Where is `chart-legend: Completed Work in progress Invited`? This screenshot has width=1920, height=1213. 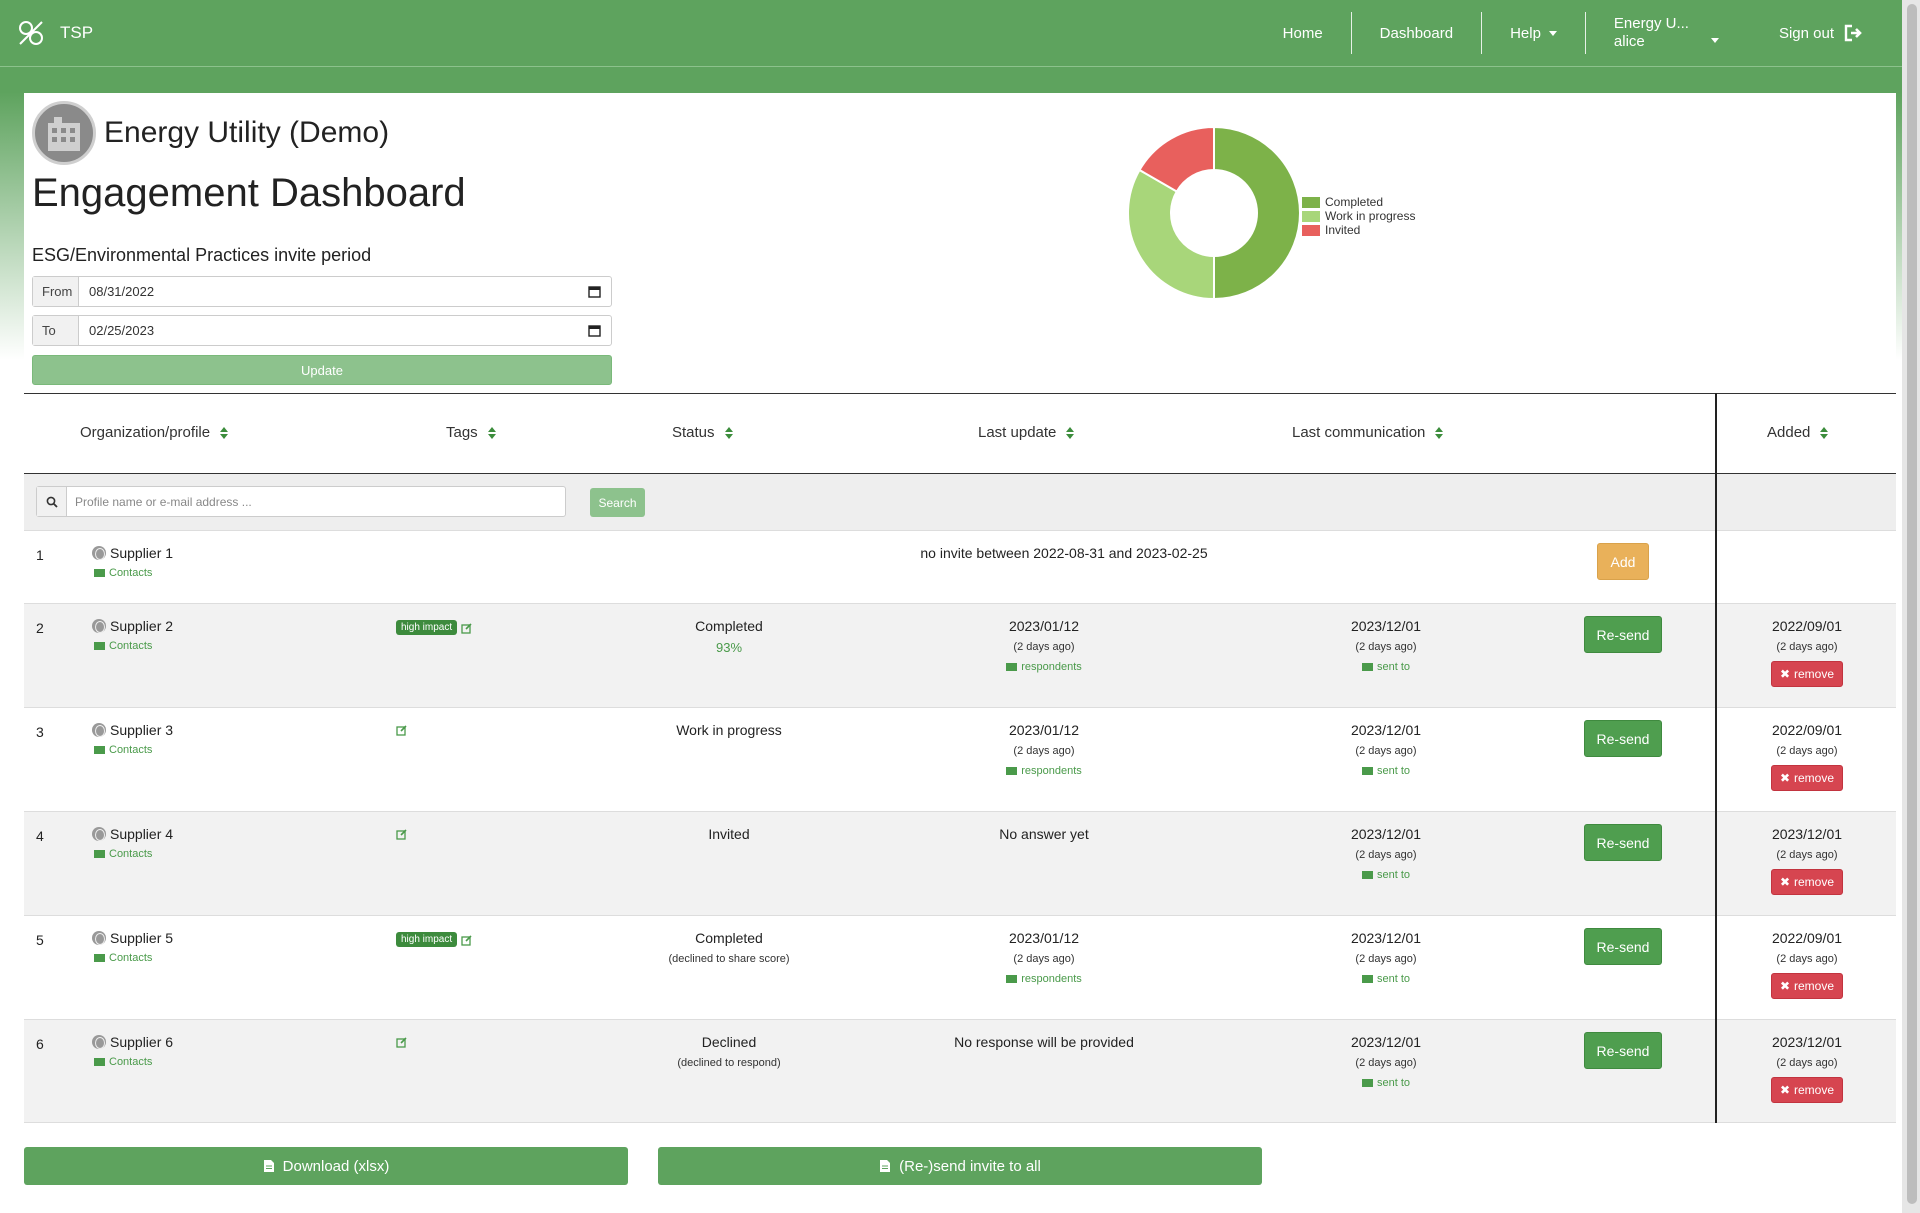
chart-legend: Completed Work in progress Invited is located at coordinates (1358, 216).